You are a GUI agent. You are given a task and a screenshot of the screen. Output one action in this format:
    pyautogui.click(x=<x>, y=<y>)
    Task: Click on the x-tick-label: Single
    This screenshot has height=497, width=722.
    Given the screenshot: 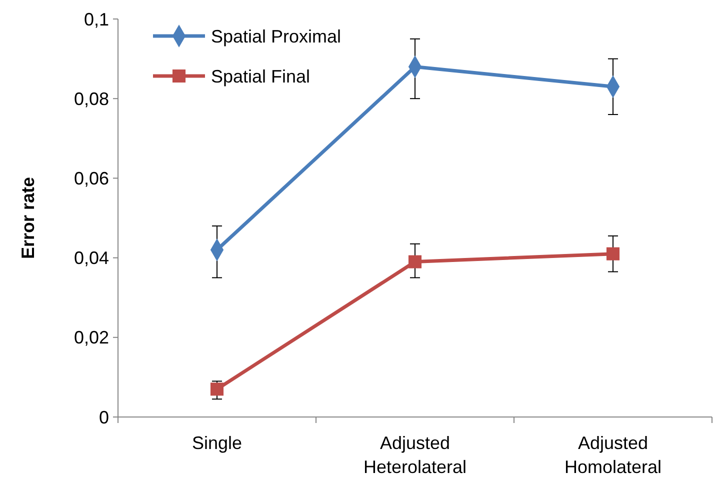 What is the action you would take?
    pyautogui.click(x=217, y=443)
    